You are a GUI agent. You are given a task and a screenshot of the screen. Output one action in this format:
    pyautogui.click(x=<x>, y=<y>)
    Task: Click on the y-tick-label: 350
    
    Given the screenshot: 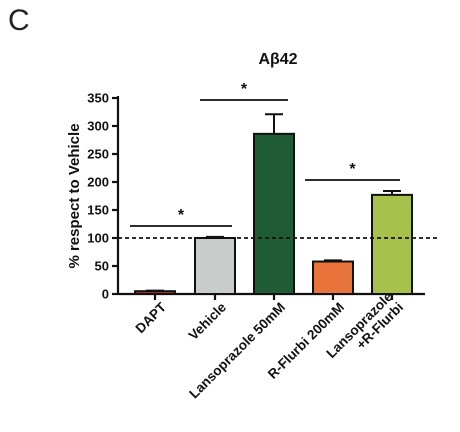 What is the action you would take?
    pyautogui.click(x=98, y=98)
    